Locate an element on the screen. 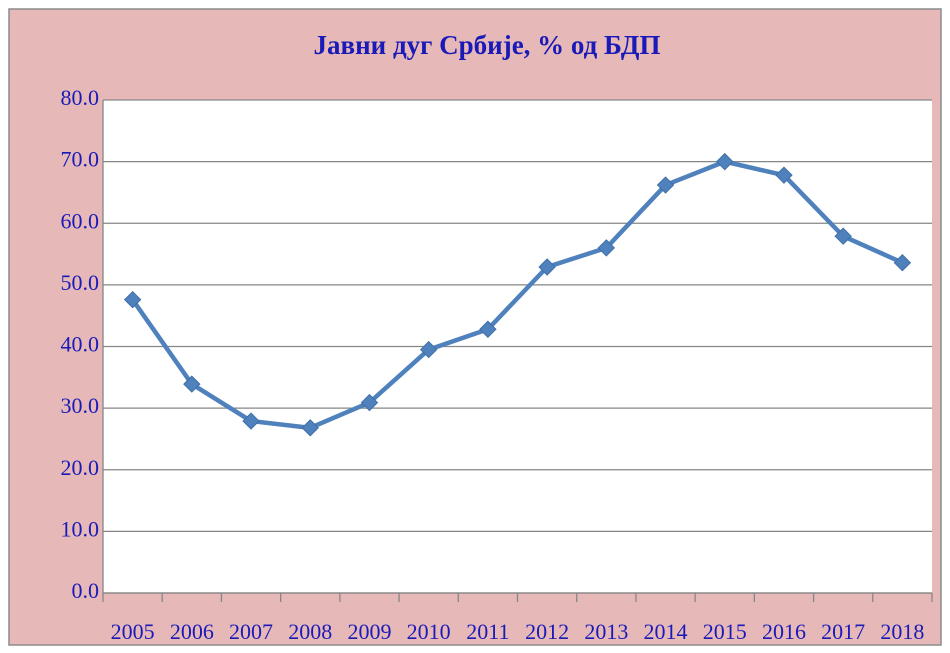 Image resolution: width=950 pixels, height=653 pixels. x-tick-label: 2017 is located at coordinates (843, 631).